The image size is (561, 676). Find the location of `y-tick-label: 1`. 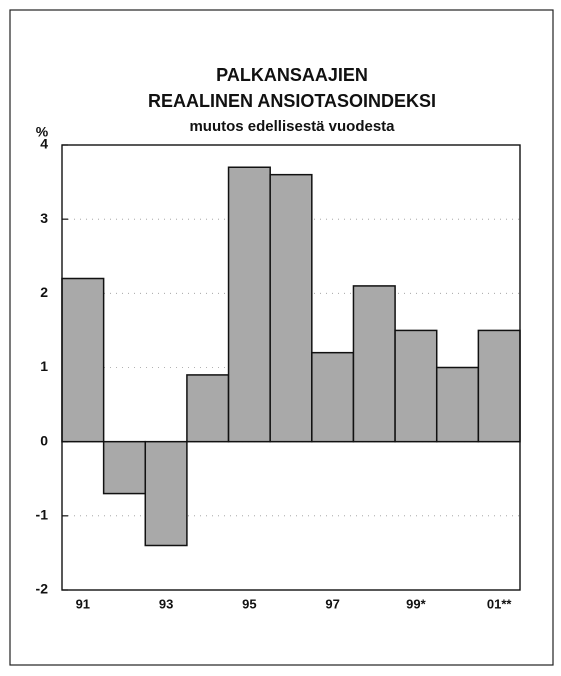

y-tick-label: 1 is located at coordinates (44, 366).